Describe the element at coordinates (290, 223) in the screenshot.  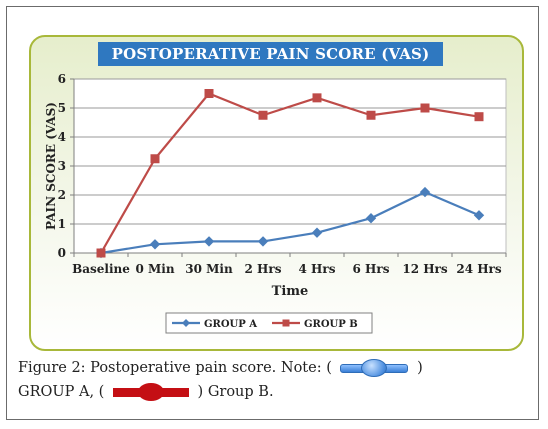
I see `series-line-group-a` at that location.